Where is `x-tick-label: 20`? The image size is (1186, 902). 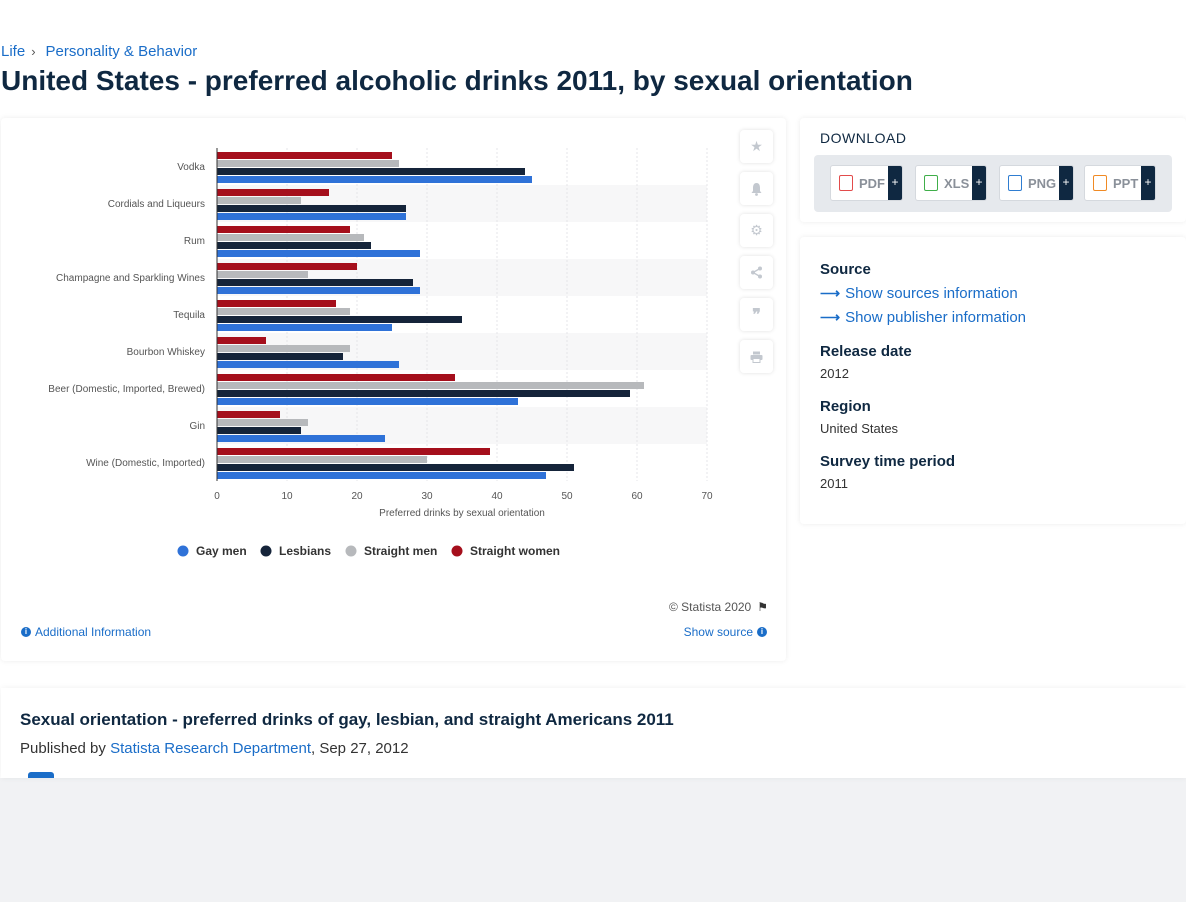 x-tick-label: 20 is located at coordinates (357, 496).